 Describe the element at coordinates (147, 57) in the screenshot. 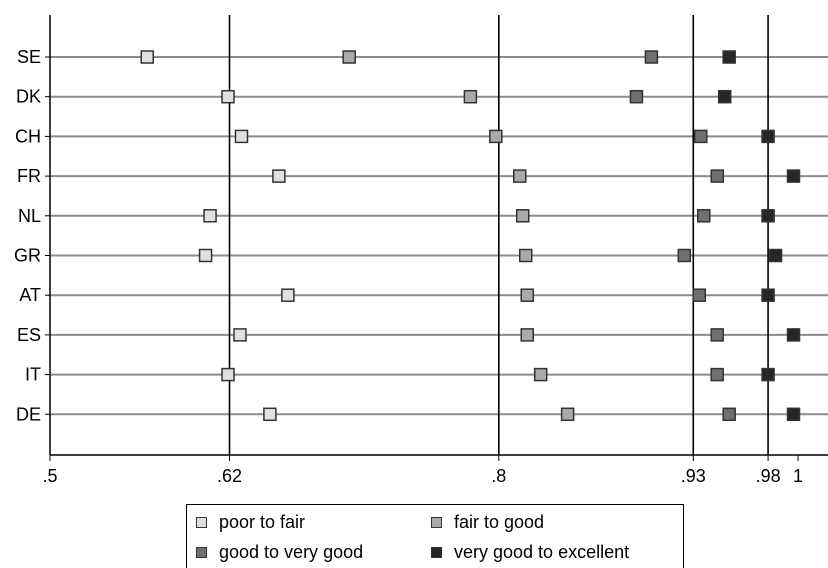

I see `point-poor-to-fair-se` at that location.